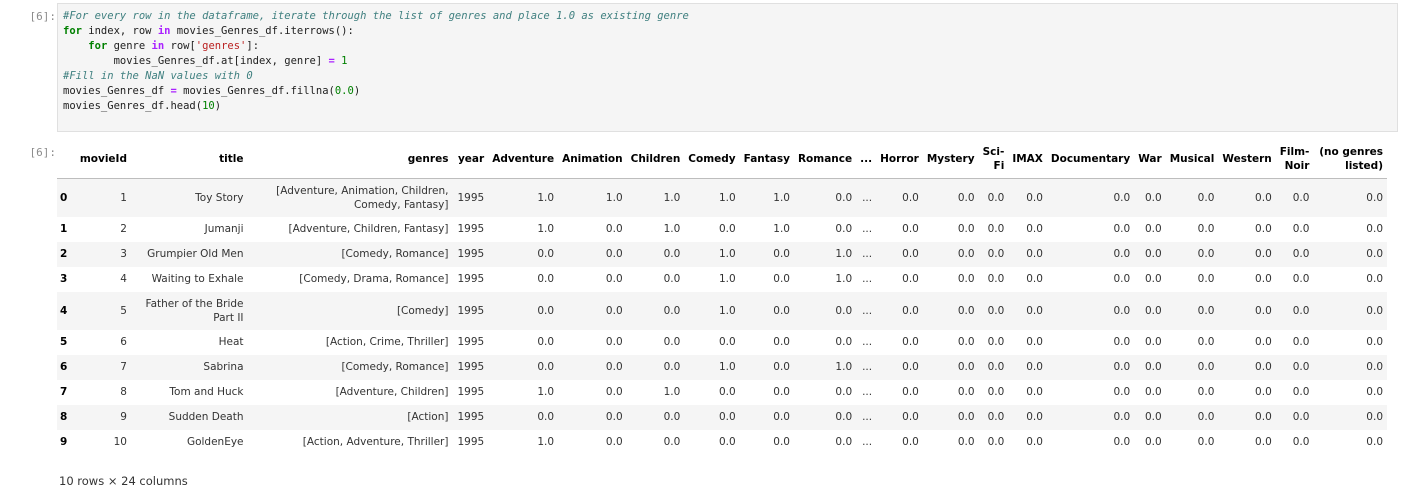 The image size is (1409, 499). I want to click on row-index: 9, so click(64, 442).